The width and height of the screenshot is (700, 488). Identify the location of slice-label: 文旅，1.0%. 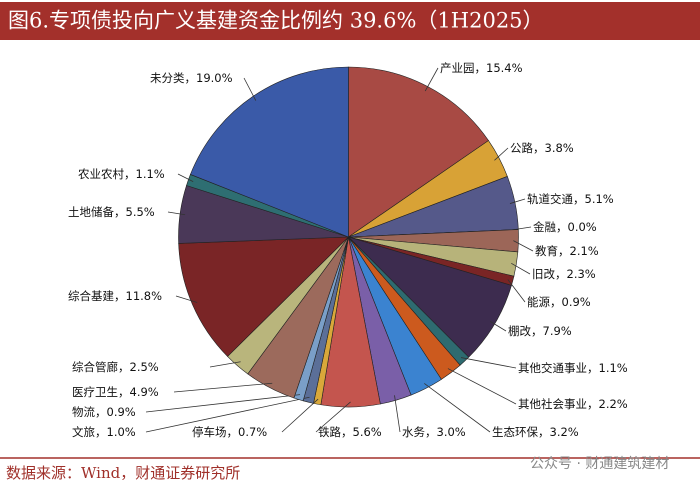
(104, 432).